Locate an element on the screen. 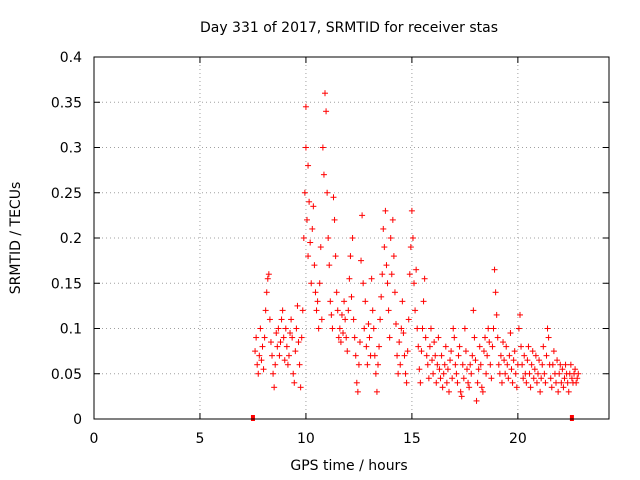  y-tick-label: 0.1 is located at coordinates (71, 330).